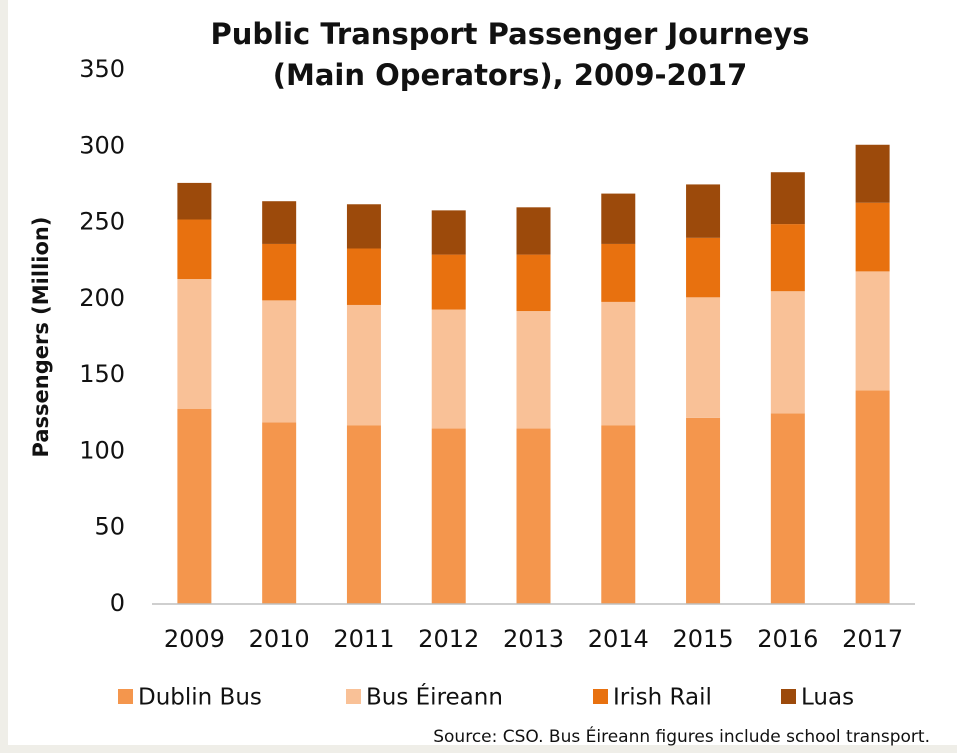 This screenshot has width=957, height=753. I want to click on y-tick-label: 350, so click(102, 69).